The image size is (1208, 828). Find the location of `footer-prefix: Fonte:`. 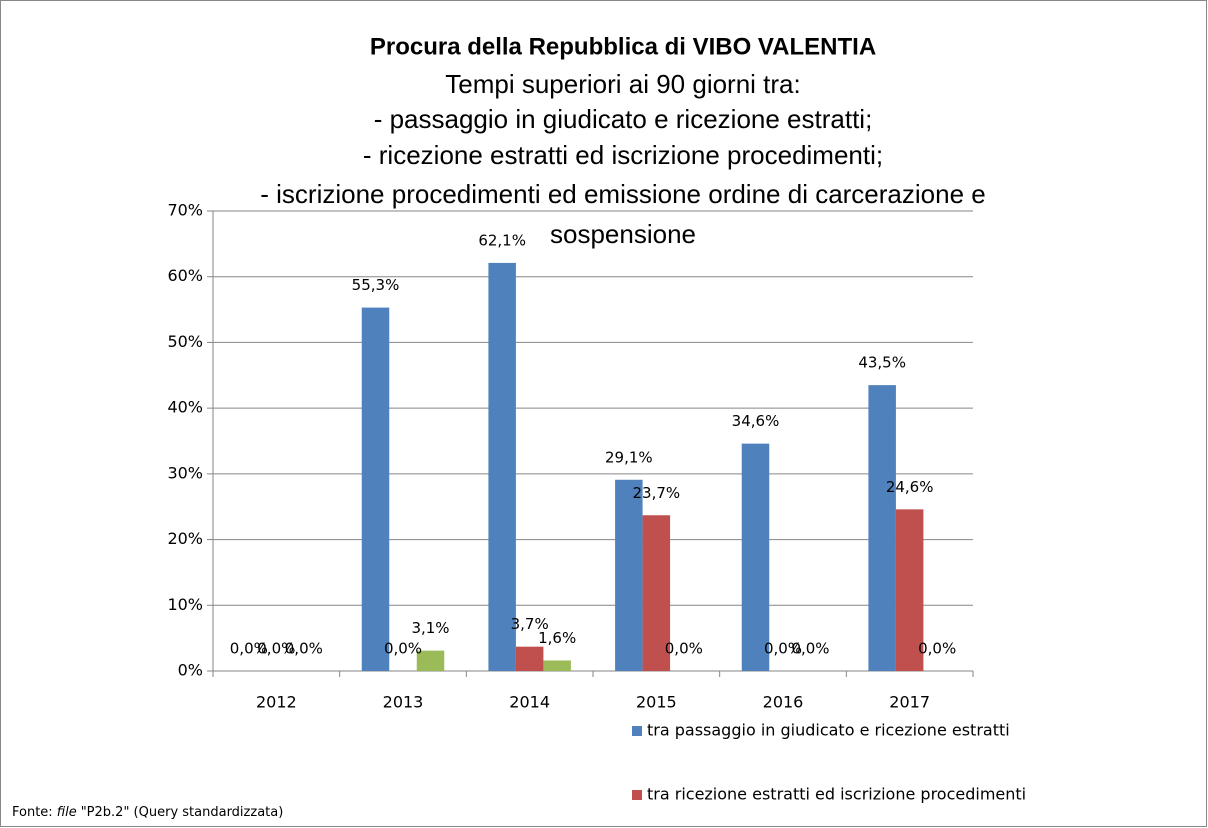

footer-prefix: Fonte: is located at coordinates (32, 812).